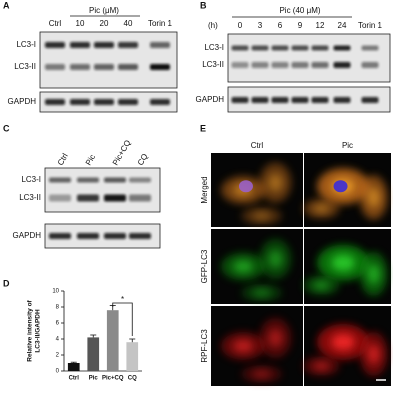  What do you see at coordinates (55, 23) in the screenshot?
I see `lane-label: Ctrl` at bounding box center [55, 23].